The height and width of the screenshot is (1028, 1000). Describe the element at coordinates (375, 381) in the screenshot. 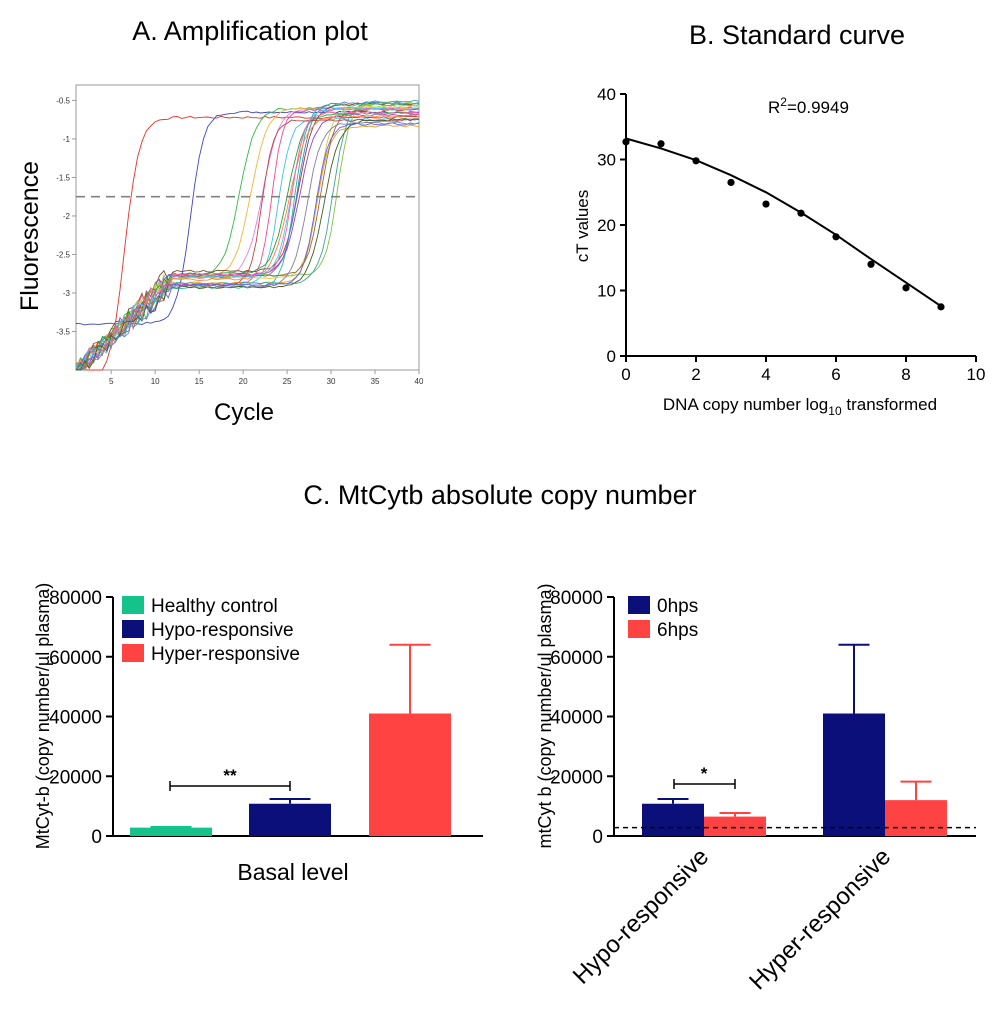

I see `amp-x-tick-label: 35` at that location.